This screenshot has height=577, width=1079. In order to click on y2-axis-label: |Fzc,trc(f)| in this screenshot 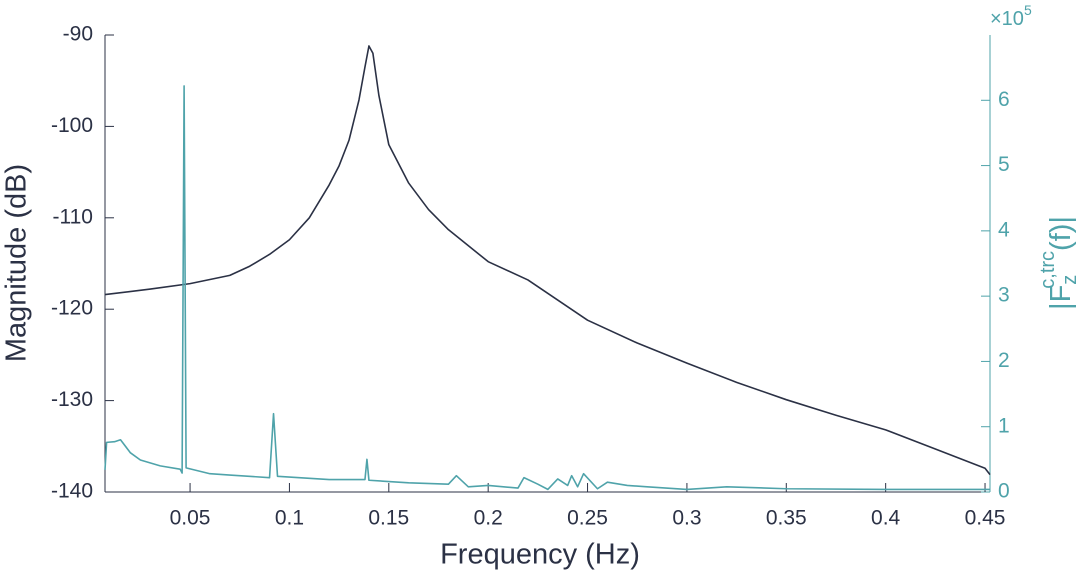, I will do `click(1058, 263)`.